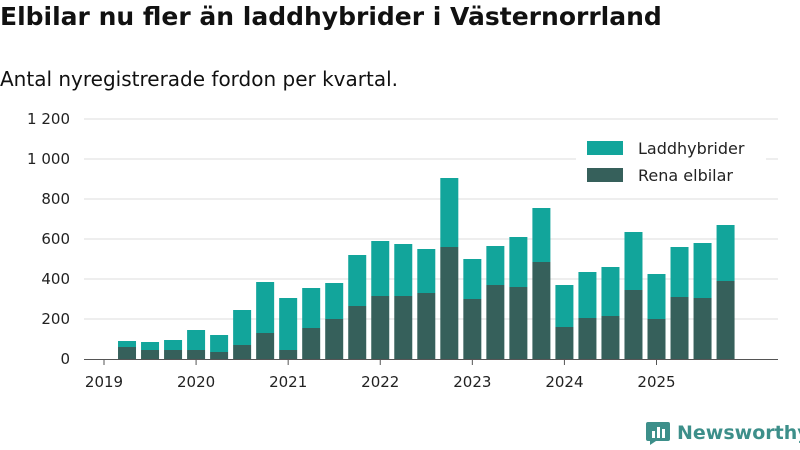 Image resolution: width=800 pixels, height=450 pixels. I want to click on legend-label: Rena elbilar, so click(685, 175).